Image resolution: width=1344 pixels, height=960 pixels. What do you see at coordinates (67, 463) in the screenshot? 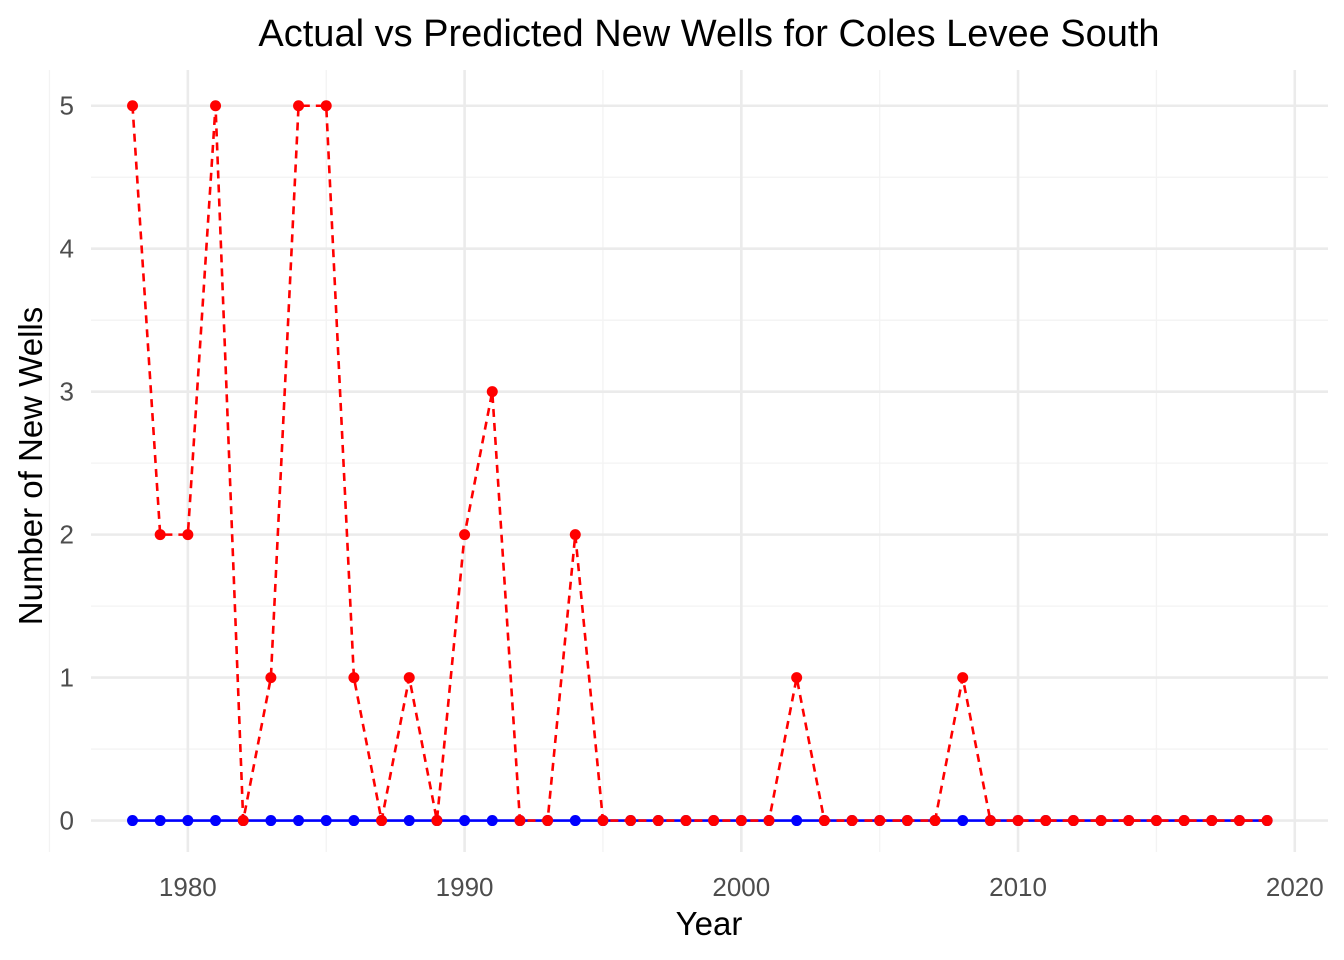
I see `y-axis-ticks: 0 1 2 3 4 5` at bounding box center [67, 463].